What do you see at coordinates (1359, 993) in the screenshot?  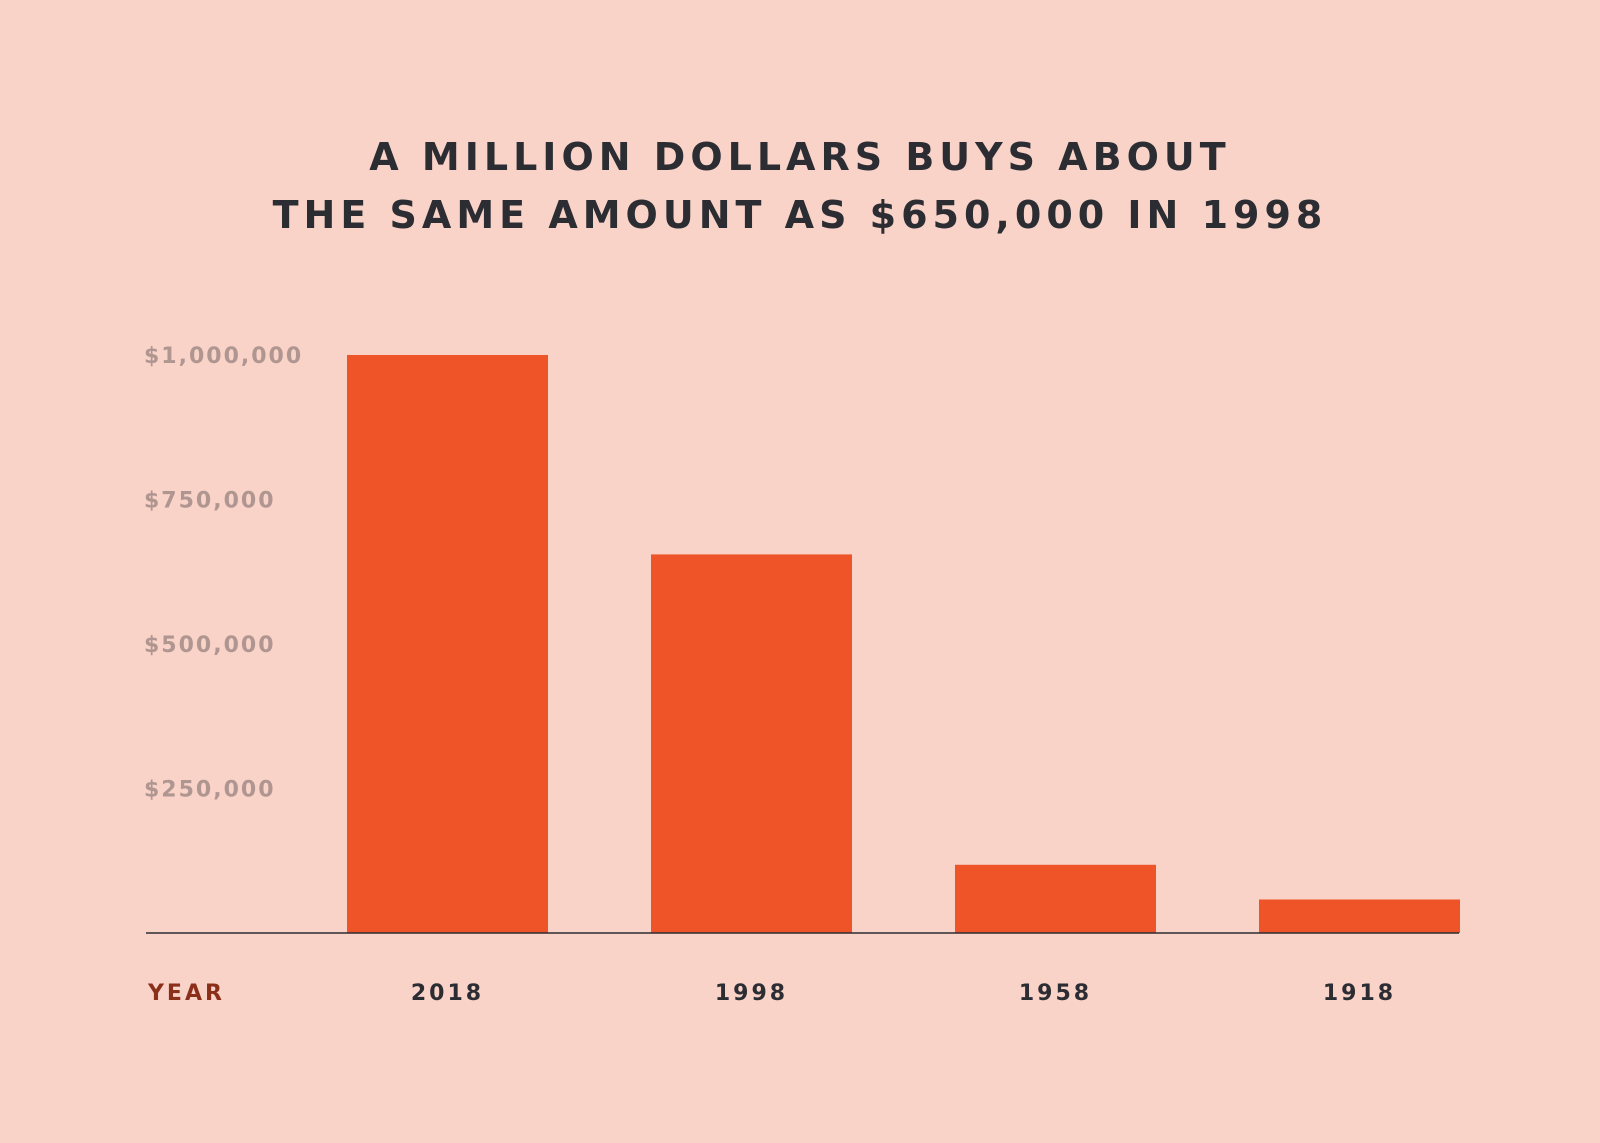 I see `x-tick-label: 1918` at bounding box center [1359, 993].